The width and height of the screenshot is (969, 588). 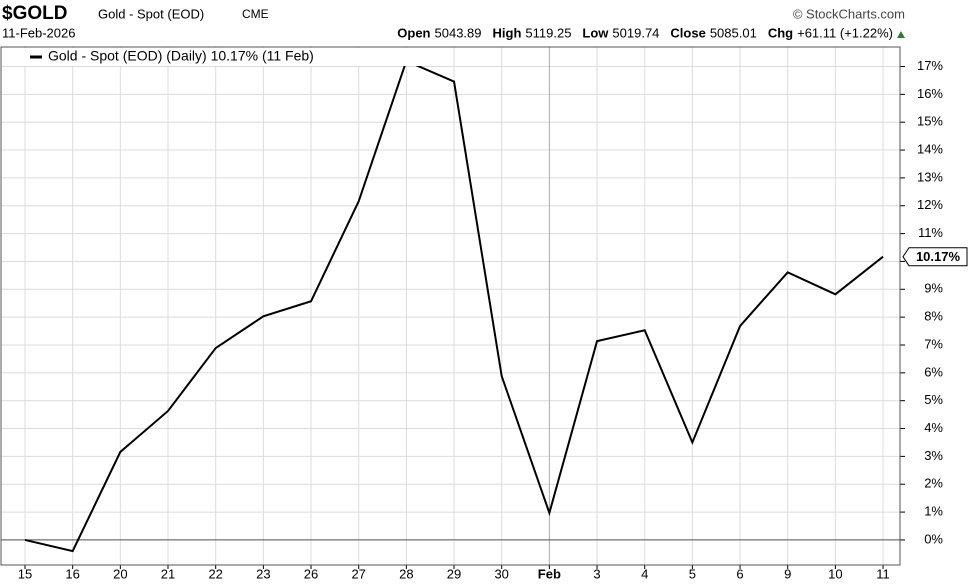 I want to click on y-tick-label: 9%, so click(x=933, y=288).